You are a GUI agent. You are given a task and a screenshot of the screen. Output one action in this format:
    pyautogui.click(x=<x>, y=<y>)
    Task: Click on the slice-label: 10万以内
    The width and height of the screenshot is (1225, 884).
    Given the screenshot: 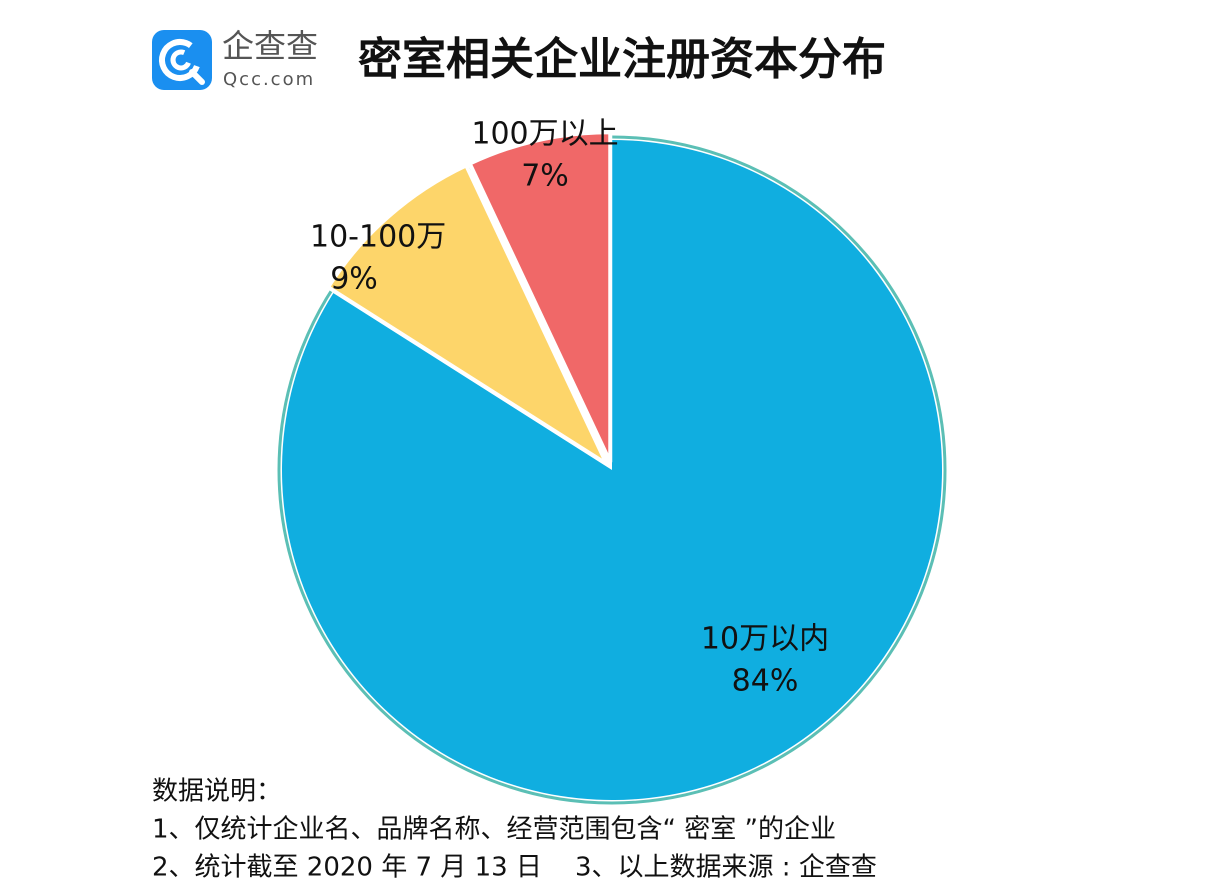 What is the action you would take?
    pyautogui.click(x=765, y=639)
    